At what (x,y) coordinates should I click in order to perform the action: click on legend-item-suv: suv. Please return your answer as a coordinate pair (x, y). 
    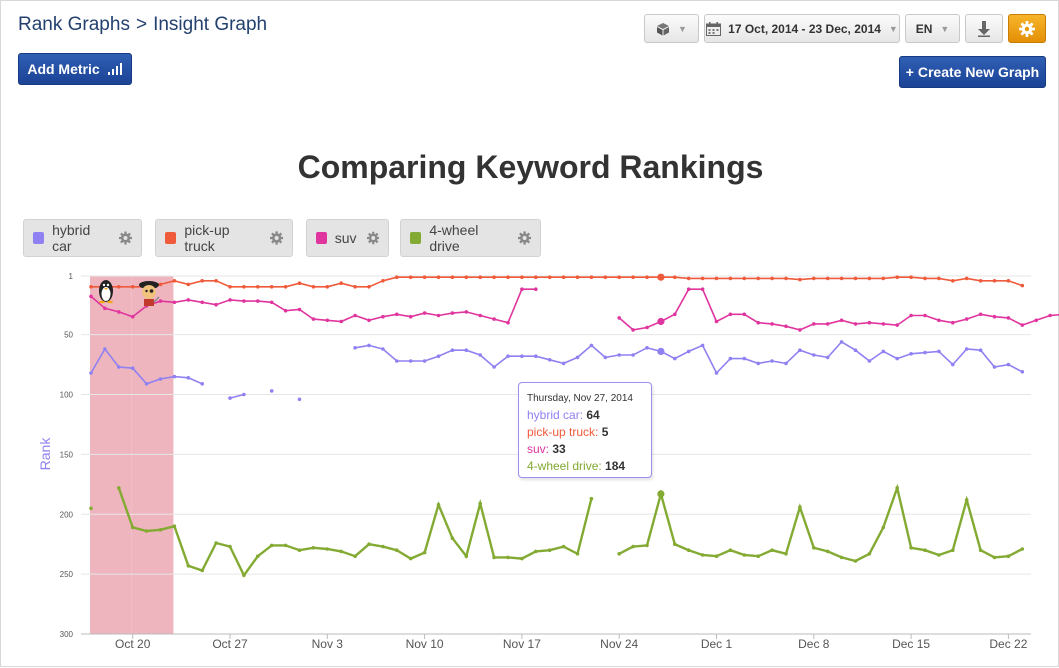
    Looking at the image, I should click on (347, 238).